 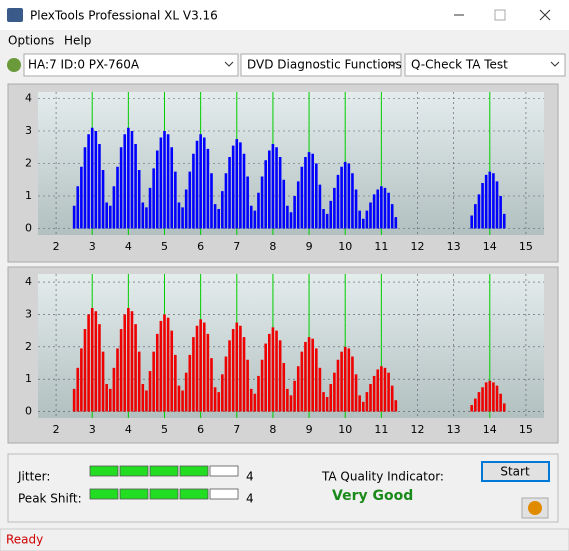 I want to click on peak-shift-value: 4, so click(x=250, y=499).